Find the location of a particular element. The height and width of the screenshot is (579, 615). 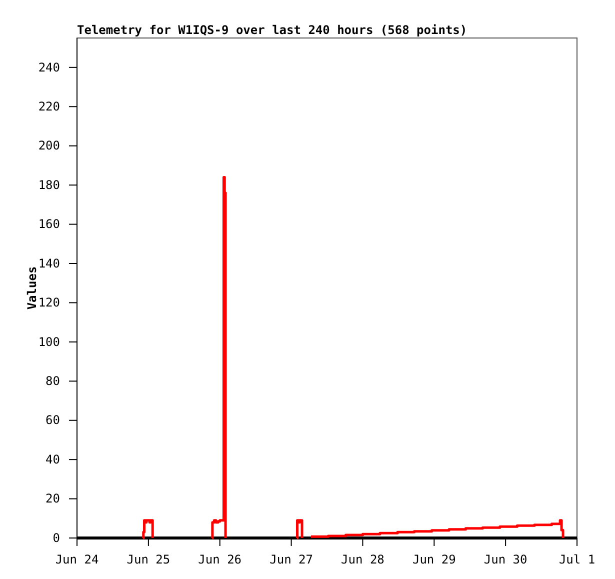

x-tick-label: Jul 1 is located at coordinates (577, 559).